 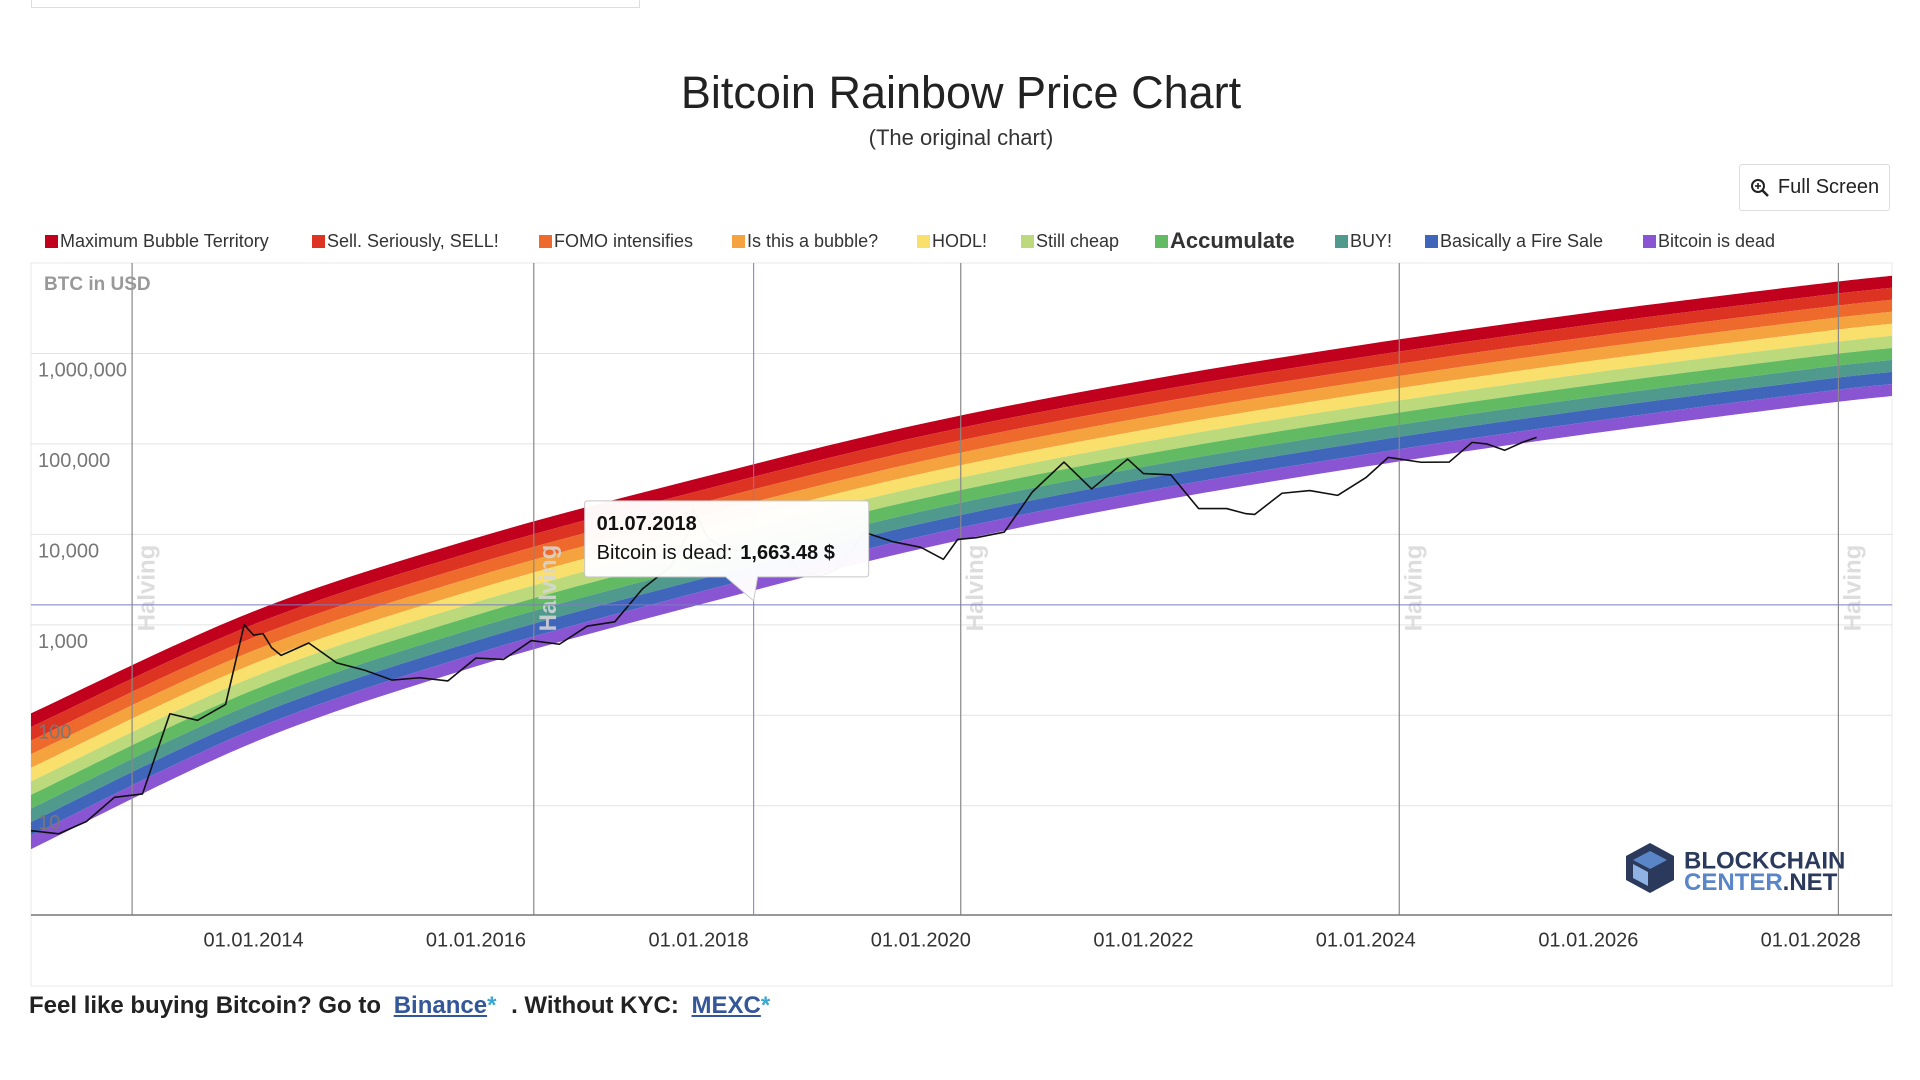 I want to click on x-tick-label: 01.01.2028, so click(x=1811, y=940).